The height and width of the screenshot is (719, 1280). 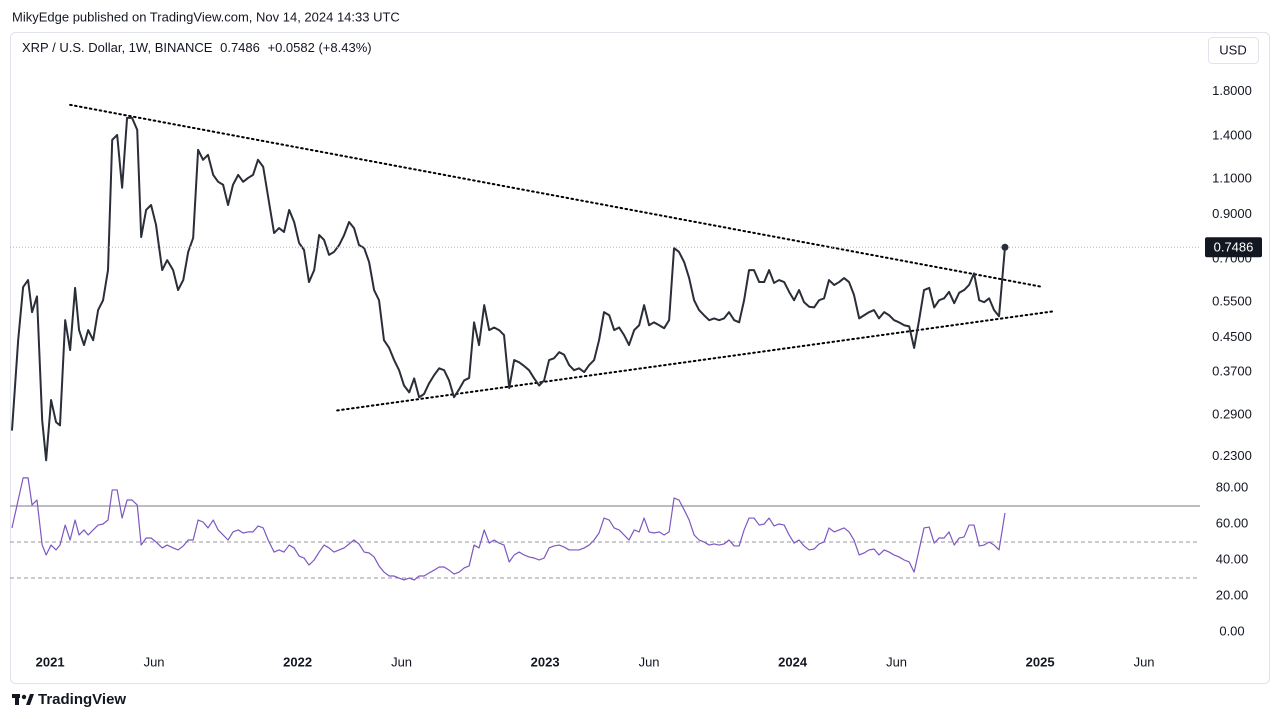 What do you see at coordinates (1232, 414) in the screenshot?
I see `y-tick-label: 0.2900` at bounding box center [1232, 414].